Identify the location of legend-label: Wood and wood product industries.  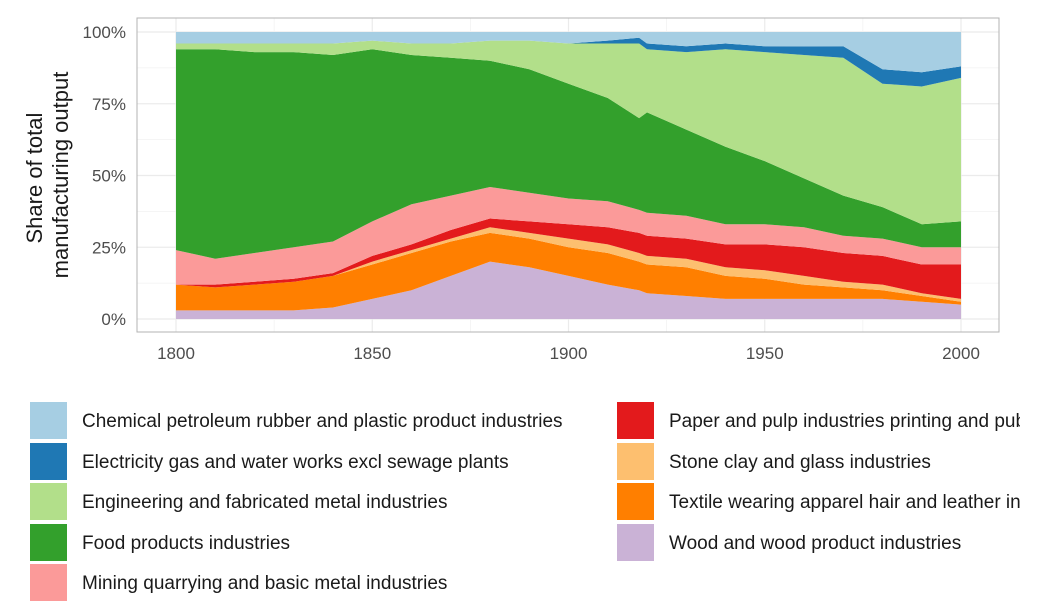
(815, 544).